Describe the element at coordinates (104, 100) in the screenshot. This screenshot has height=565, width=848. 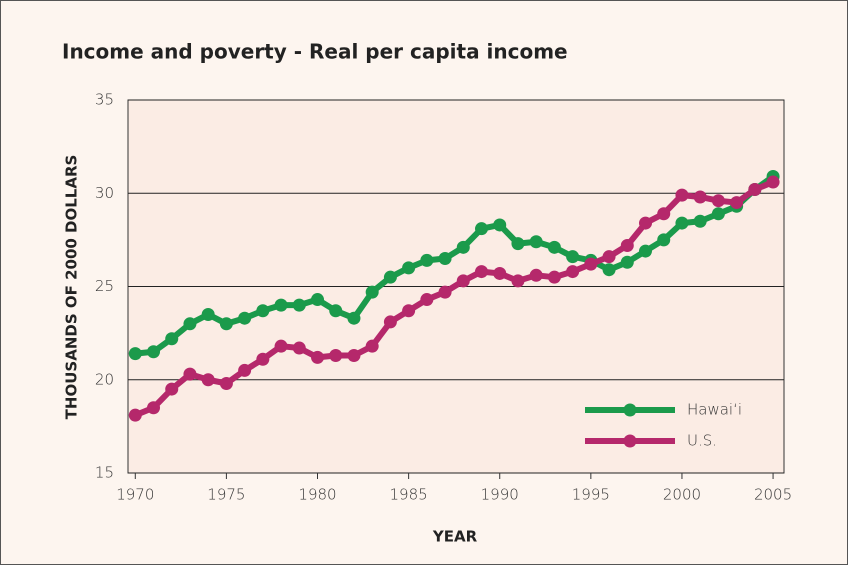
I see `y-tick-label: 35` at that location.